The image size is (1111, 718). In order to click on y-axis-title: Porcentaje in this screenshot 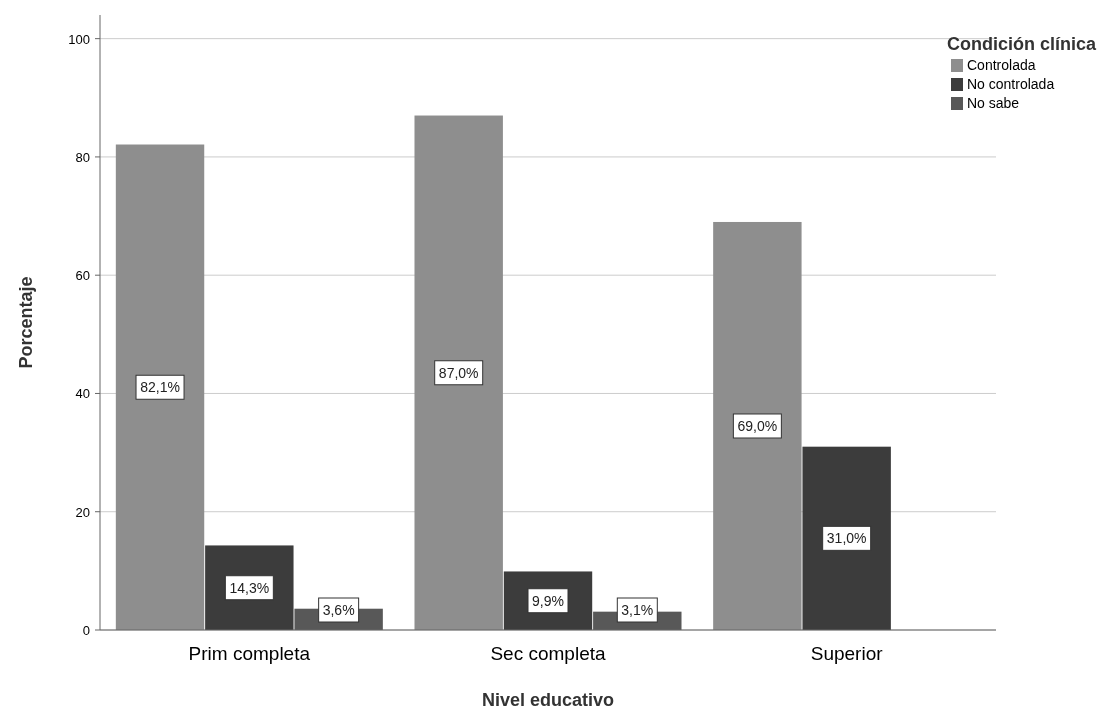, I will do `click(26, 322)`.